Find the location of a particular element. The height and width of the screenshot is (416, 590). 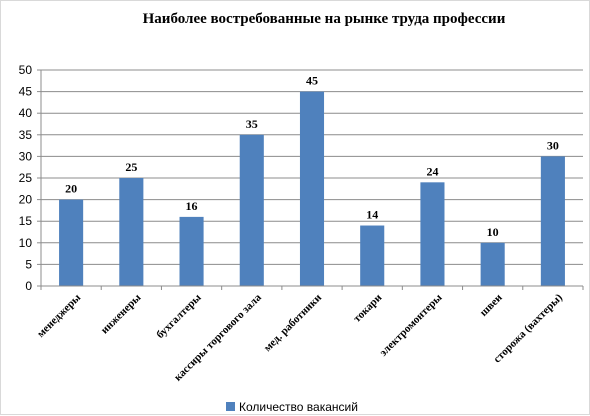

data-label: 14 is located at coordinates (372, 215).